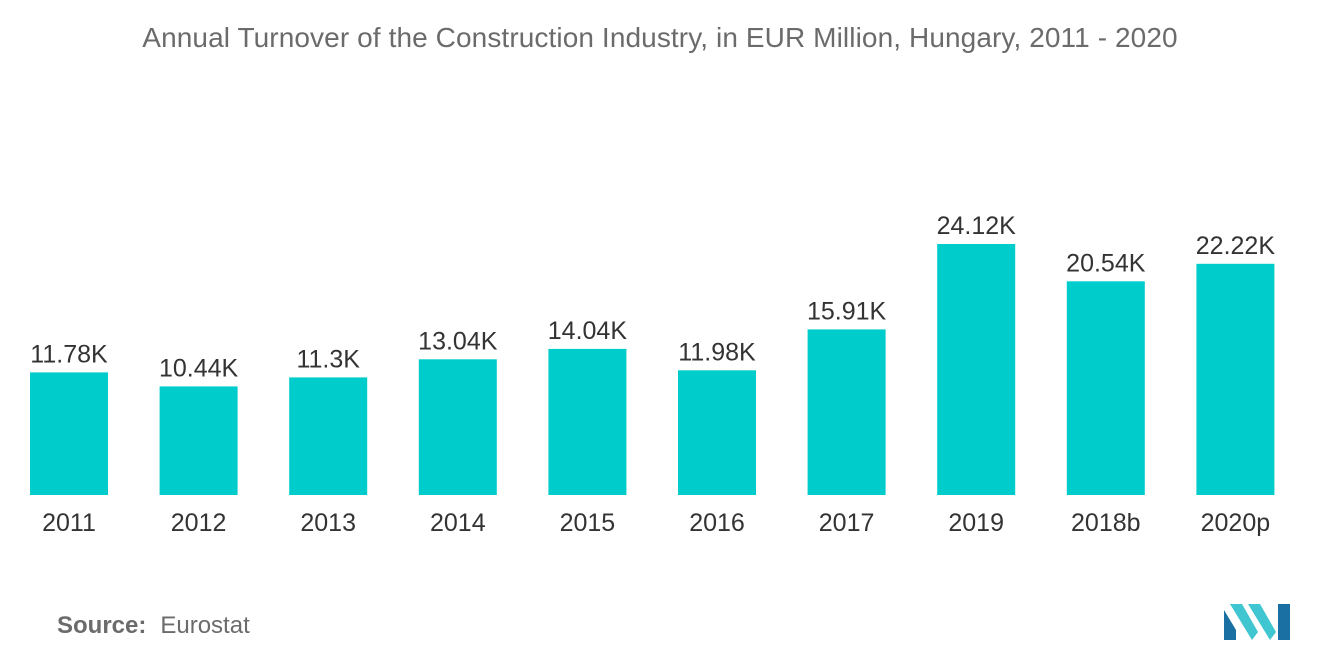  I want to click on x-tick-label-2013: 2013, so click(328, 523).